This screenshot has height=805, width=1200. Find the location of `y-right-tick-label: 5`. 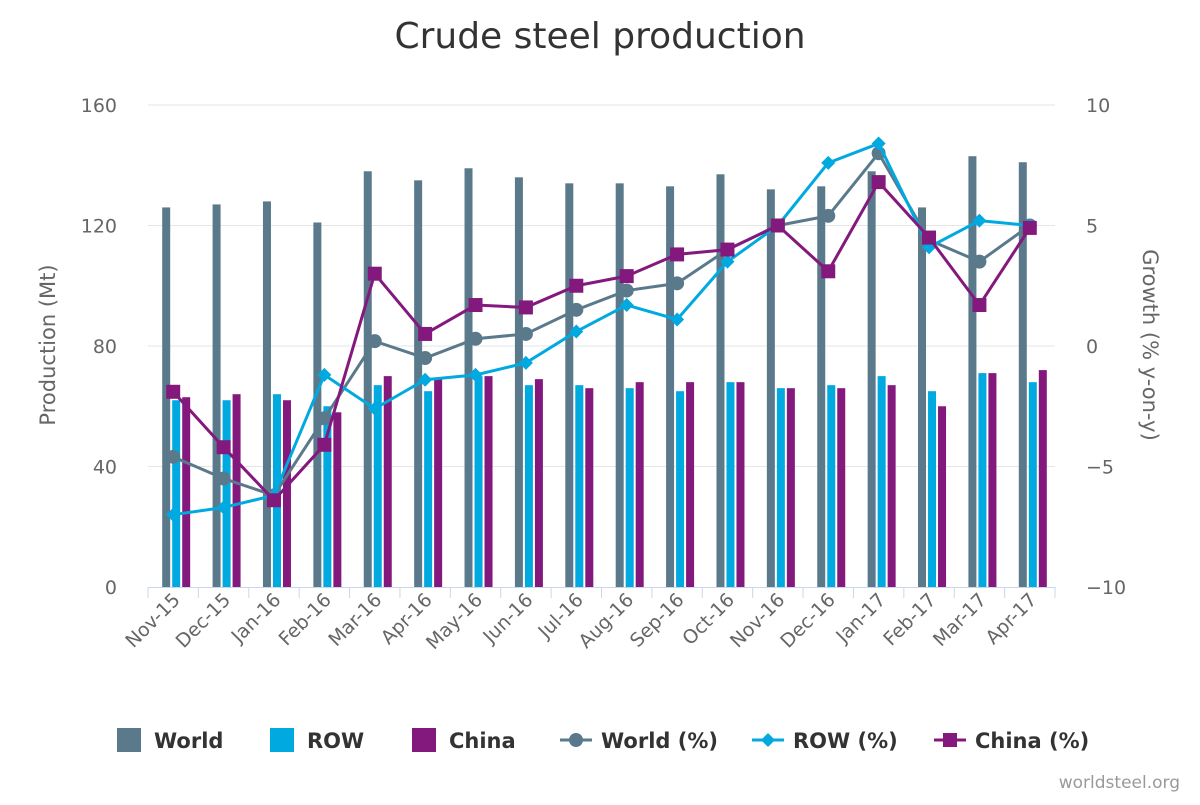

y-right-tick-label: 5 is located at coordinates (1092, 227).